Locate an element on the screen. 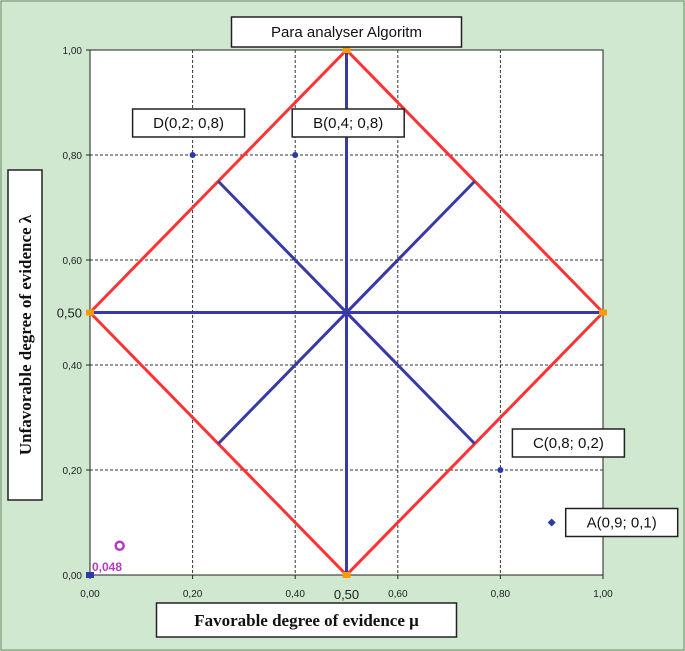 The height and width of the screenshot is (651, 685). y-tick-label-2: 0,40 is located at coordinates (73, 366).